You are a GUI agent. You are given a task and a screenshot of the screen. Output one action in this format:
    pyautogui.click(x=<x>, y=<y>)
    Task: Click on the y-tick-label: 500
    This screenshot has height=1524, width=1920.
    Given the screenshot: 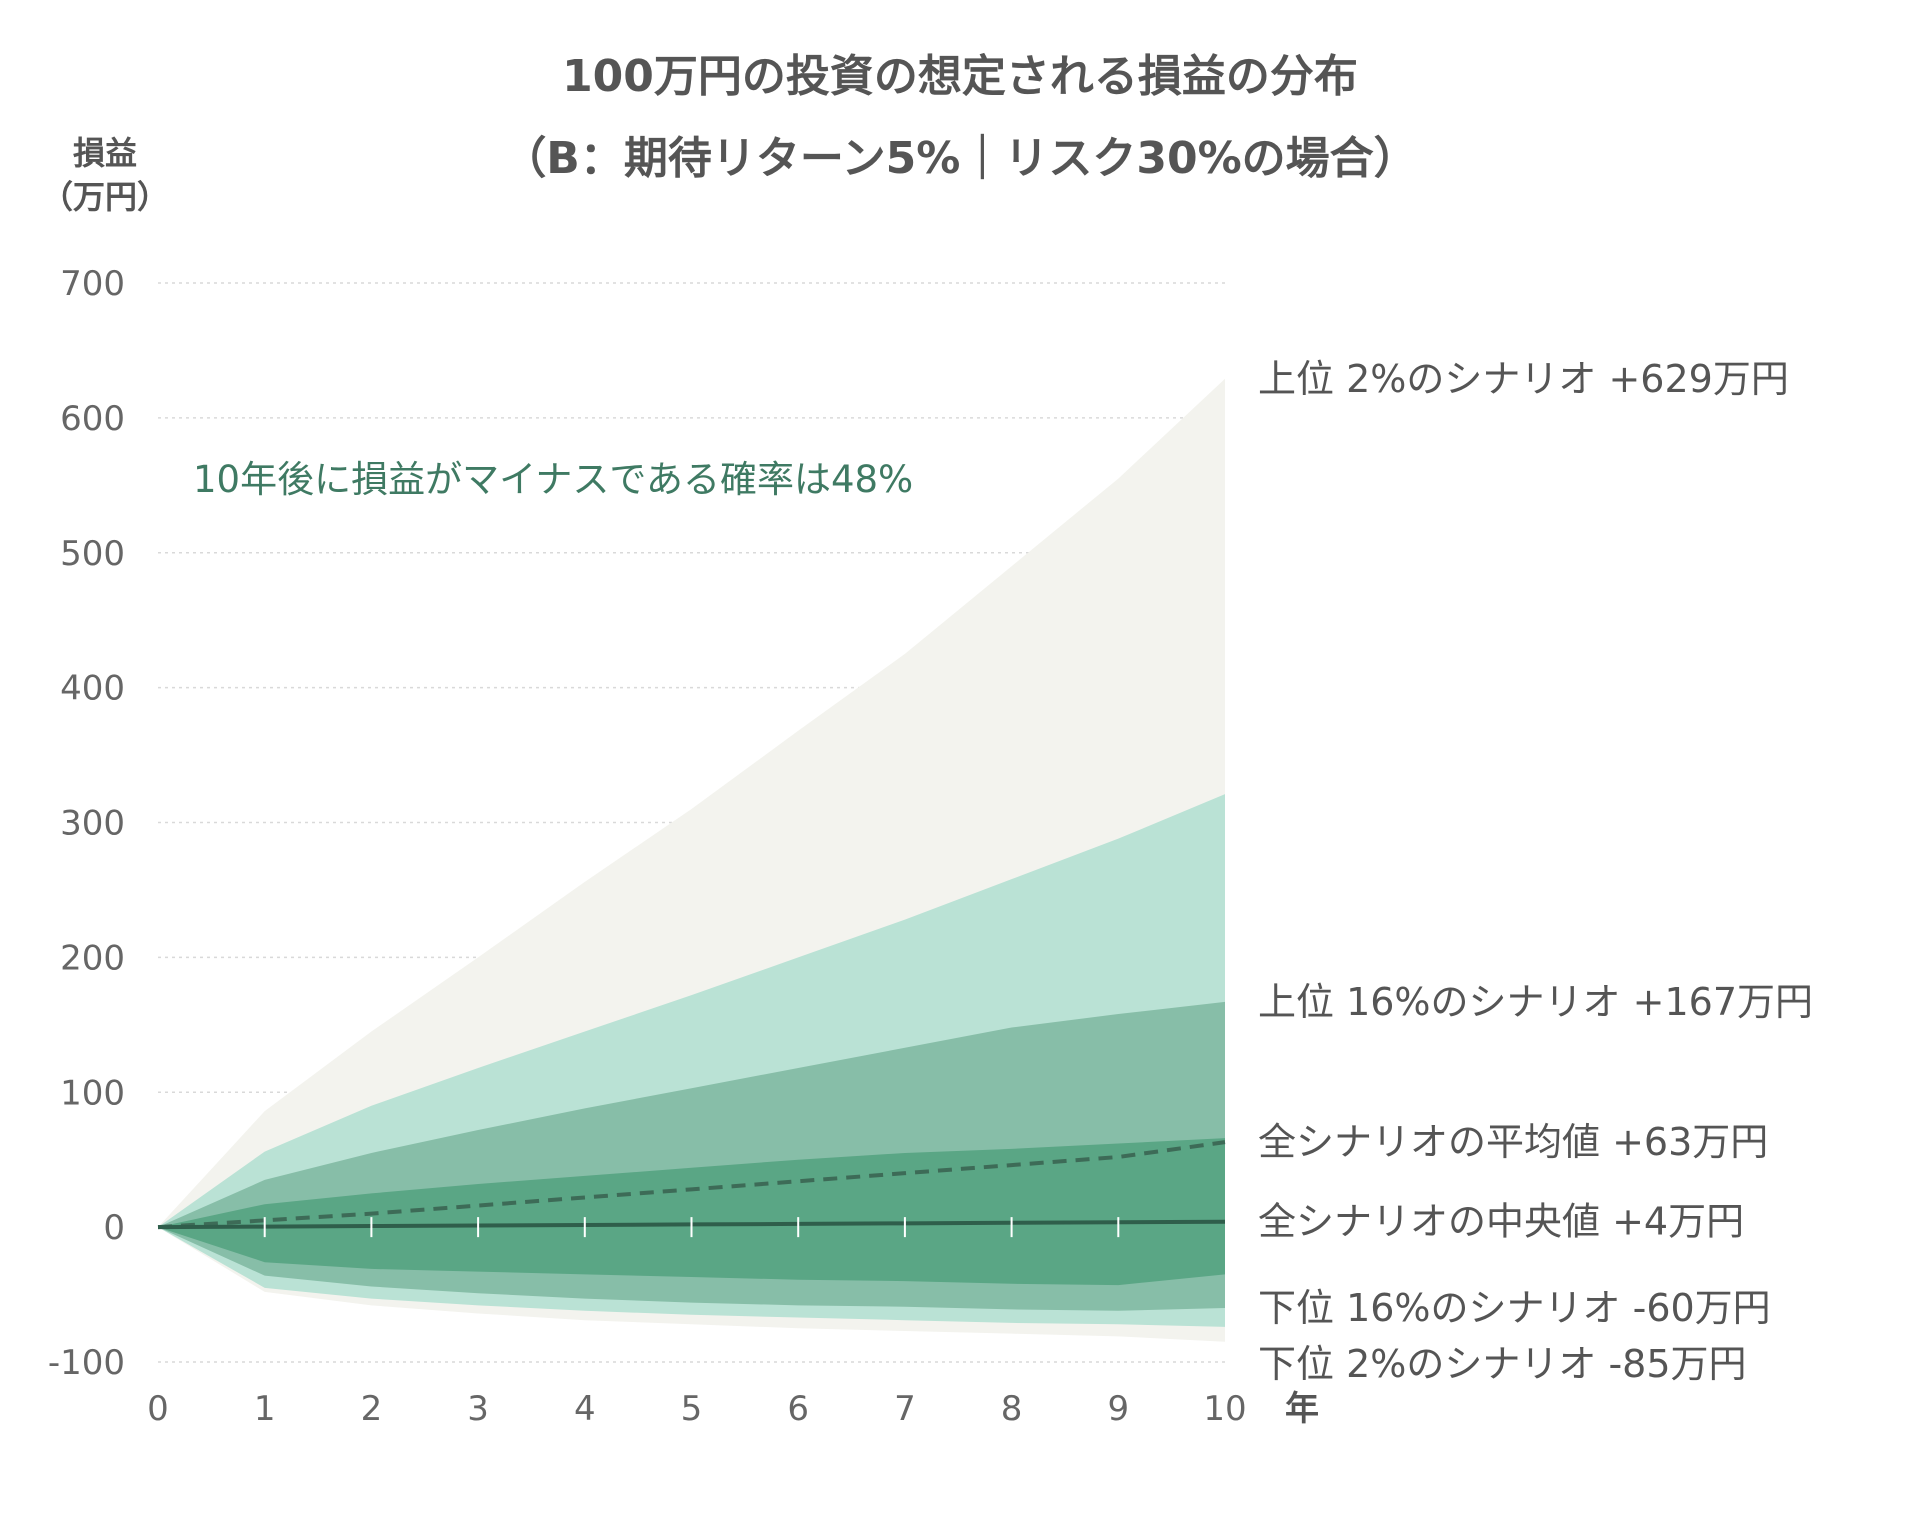 What is the action you would take?
    pyautogui.click(x=92, y=554)
    